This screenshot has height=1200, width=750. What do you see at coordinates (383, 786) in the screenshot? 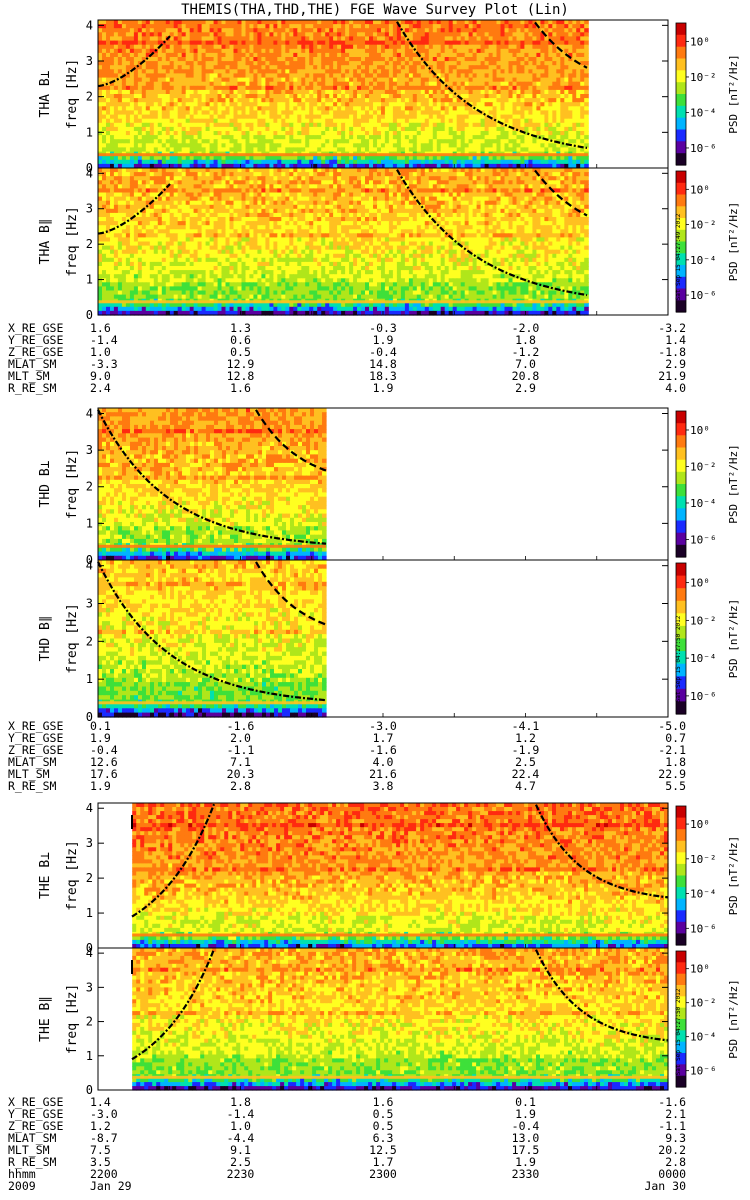
I see `ephemeris-value: 3.8` at bounding box center [383, 786].